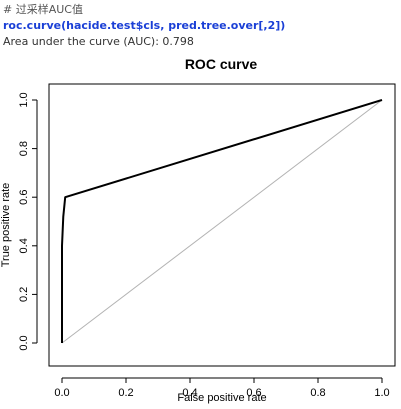 The height and width of the screenshot is (409, 401). Describe the element at coordinates (24, 197) in the screenshot. I see `y-tick-label: 0.6` at that location.